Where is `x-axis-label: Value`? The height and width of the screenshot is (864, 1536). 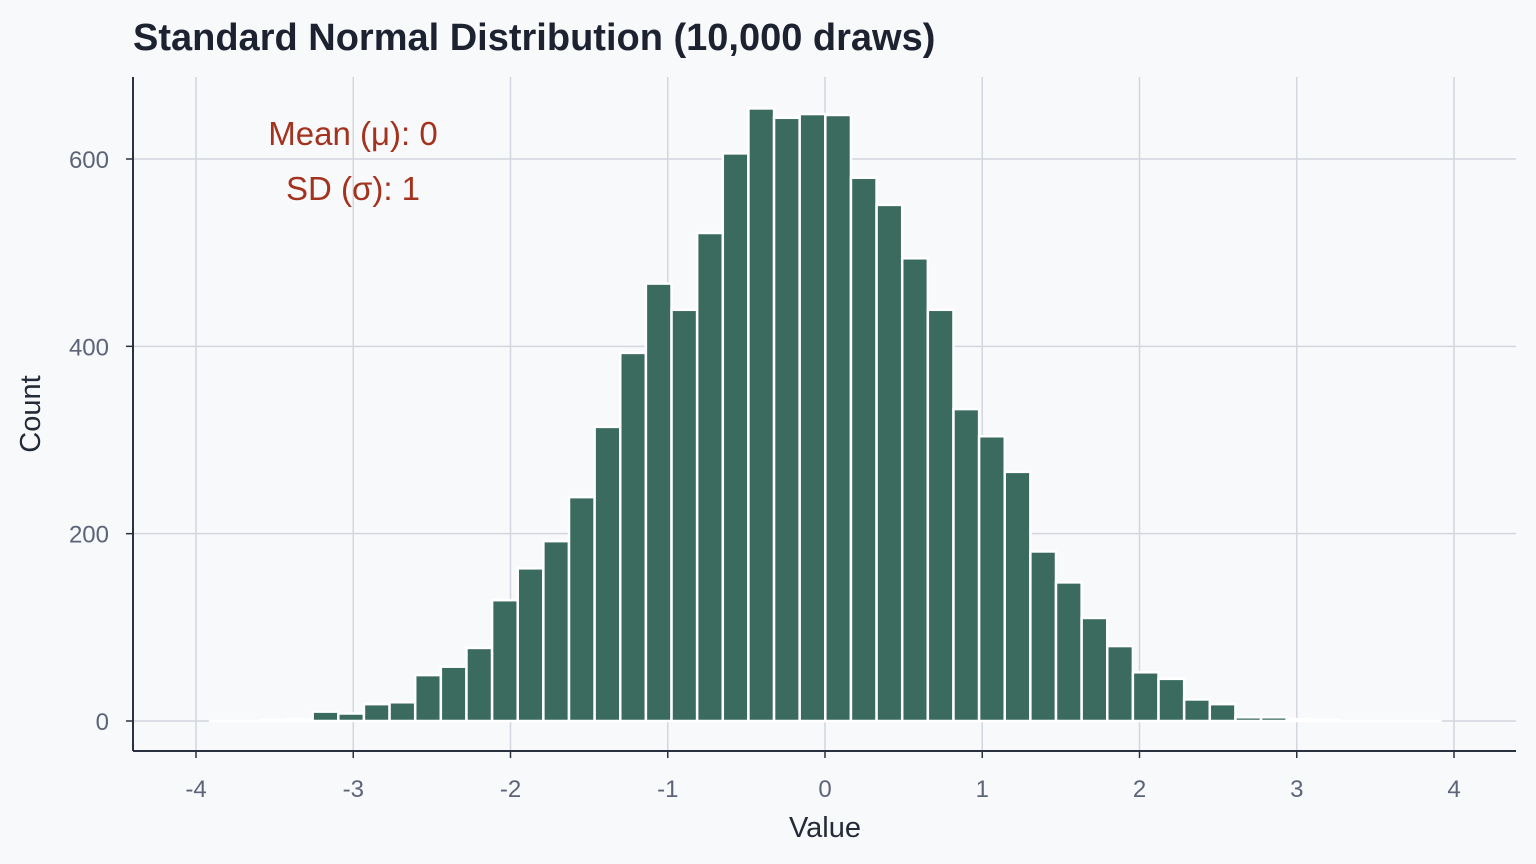 x-axis-label: Value is located at coordinates (825, 828).